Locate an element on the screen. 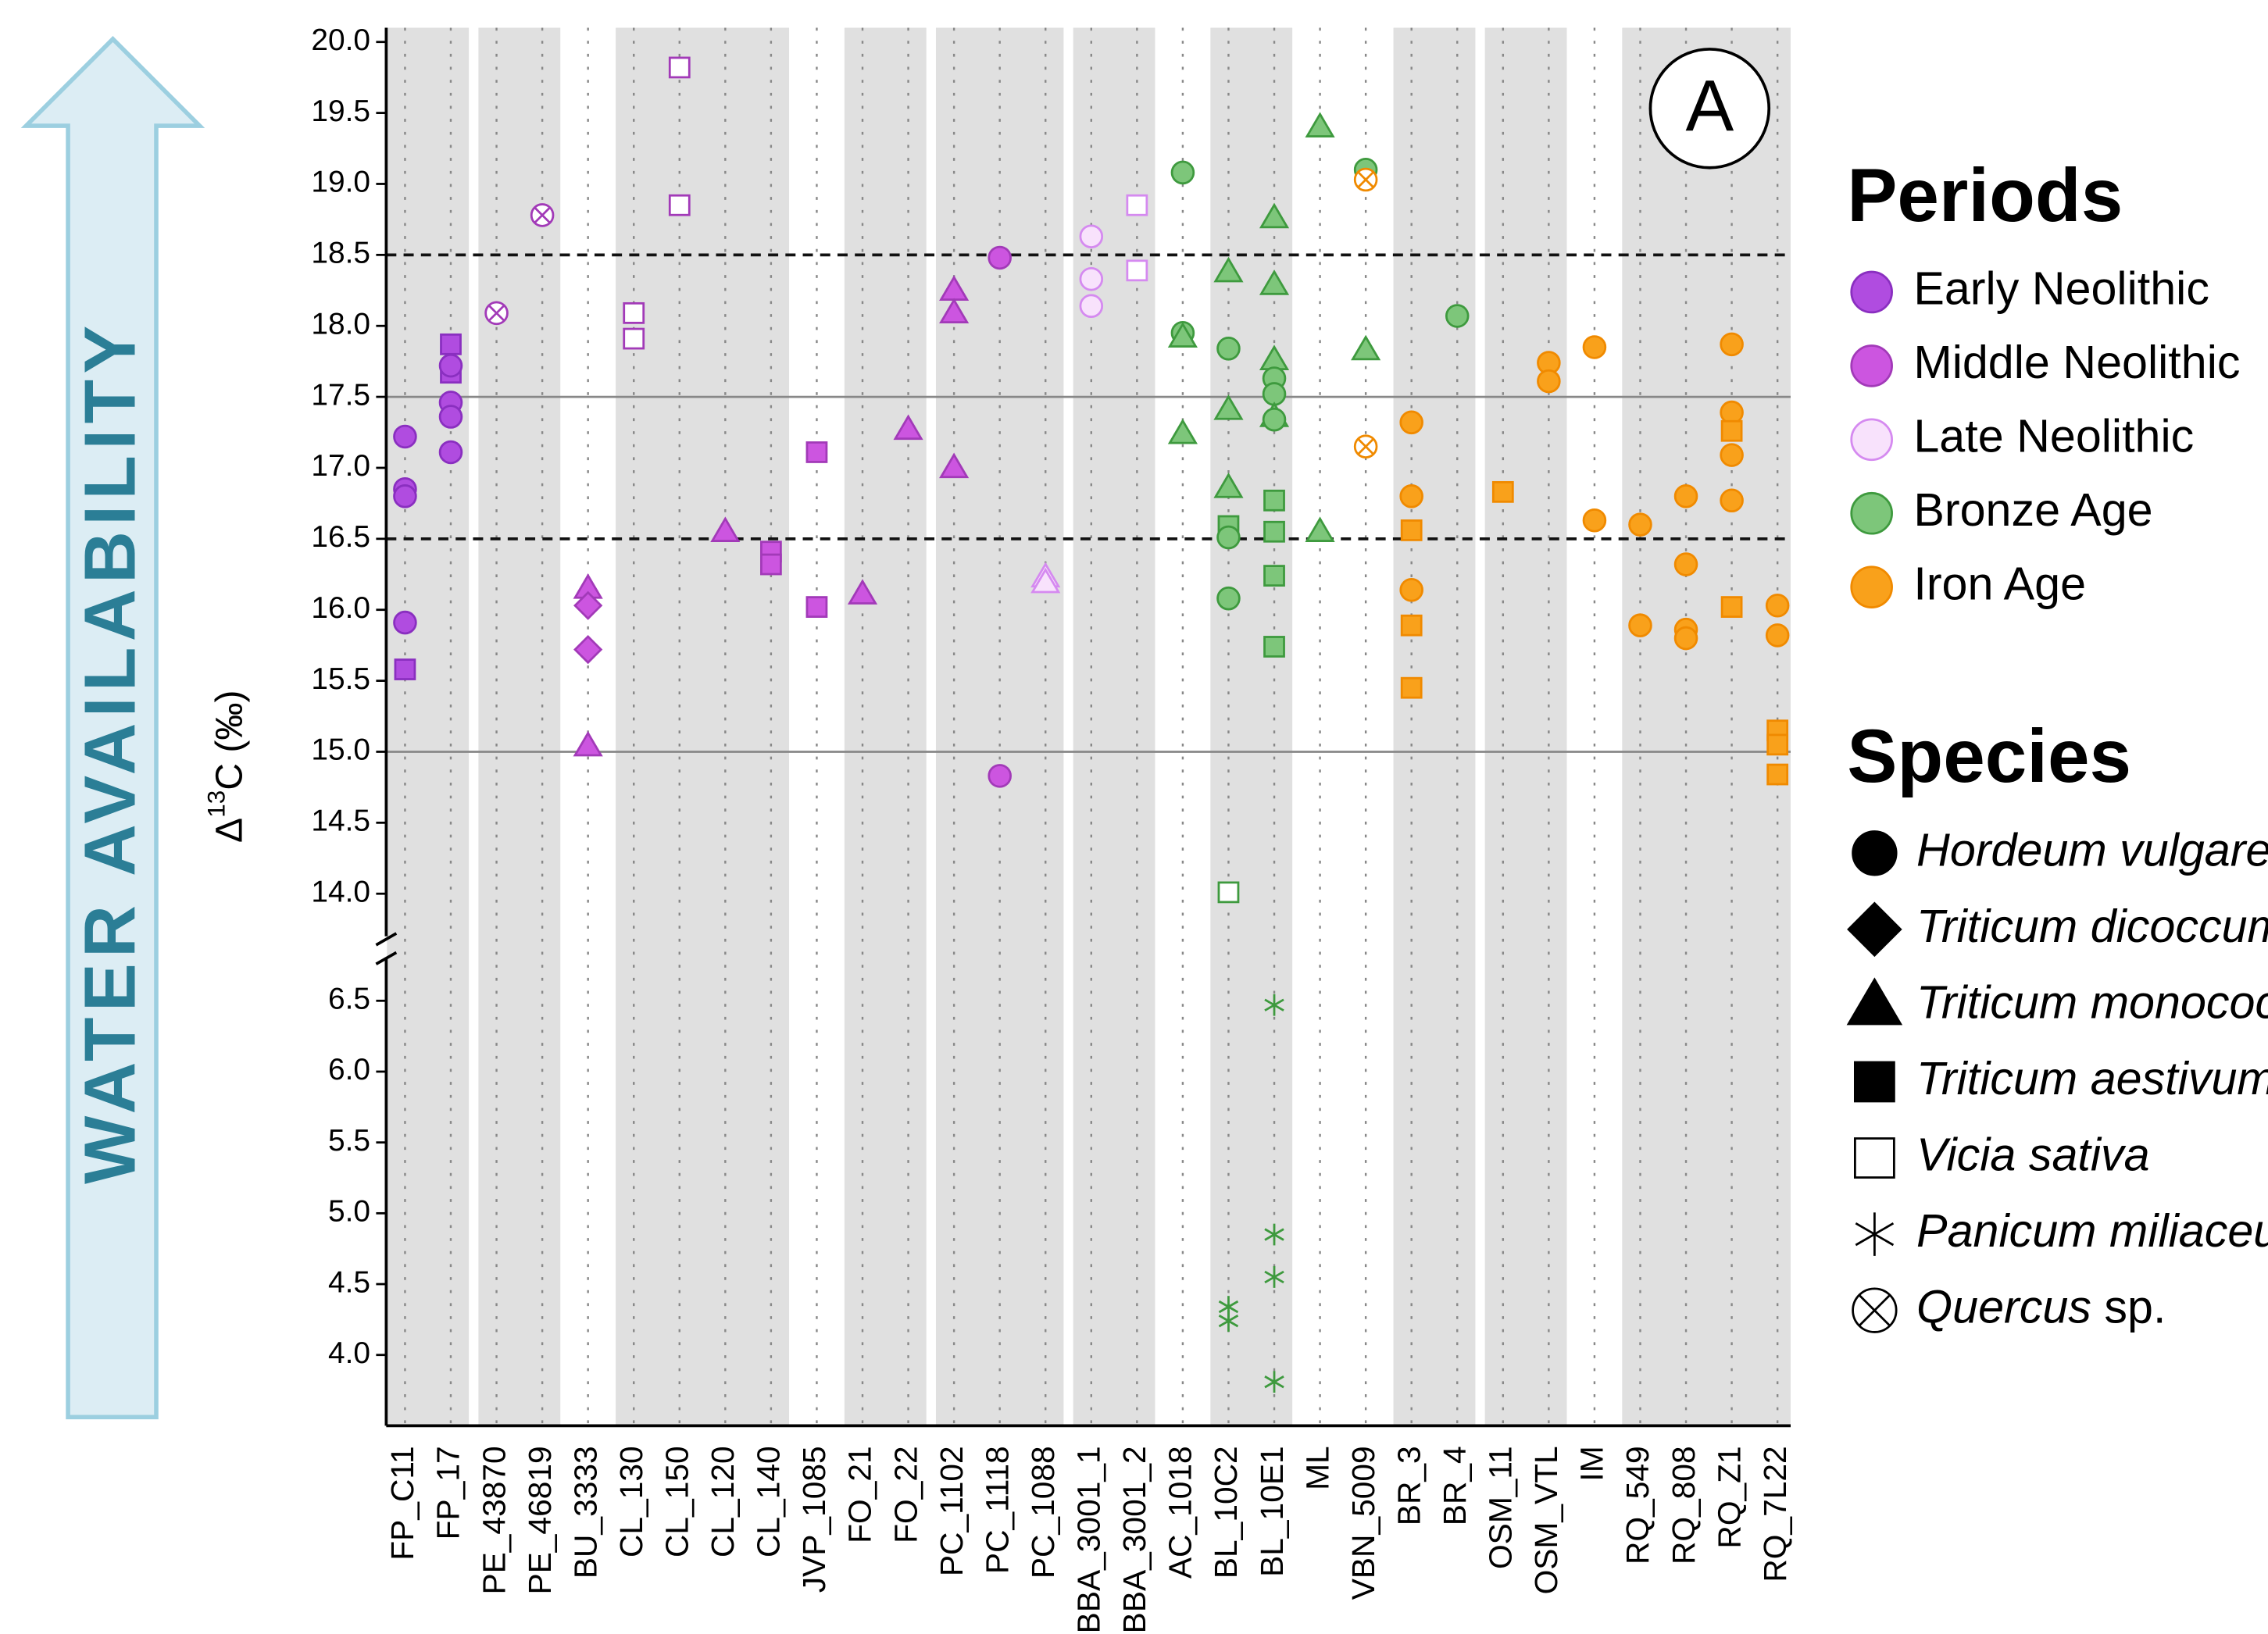 The height and width of the screenshot is (1634, 2268). arrow is located at coordinates (112, 728).